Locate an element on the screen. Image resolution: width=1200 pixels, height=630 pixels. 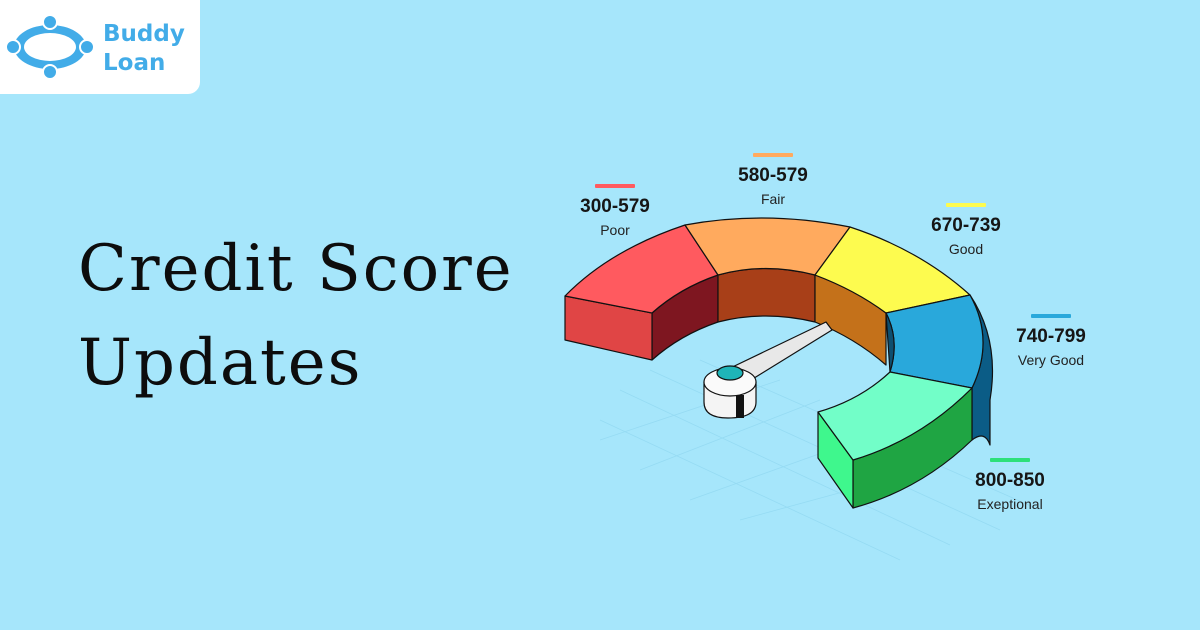
gauge-segment-poor is located at coordinates (641, 292).